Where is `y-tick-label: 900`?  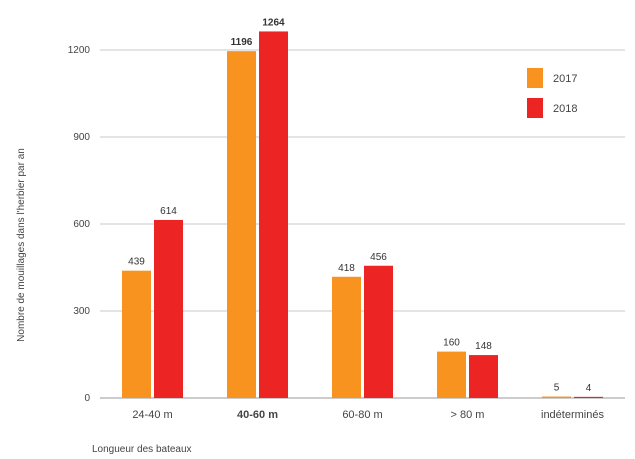
y-tick-label: 900 is located at coordinates (81, 137).